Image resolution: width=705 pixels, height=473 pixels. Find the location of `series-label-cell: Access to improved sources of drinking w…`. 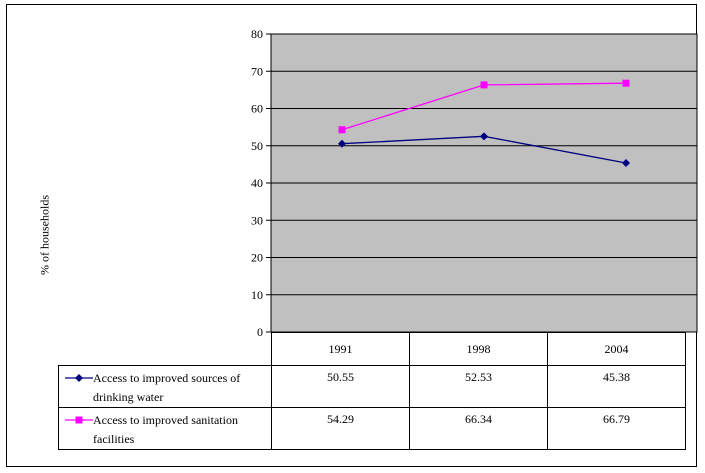

series-label-cell: Access to improved sources of drinking w… is located at coordinates (165, 386).